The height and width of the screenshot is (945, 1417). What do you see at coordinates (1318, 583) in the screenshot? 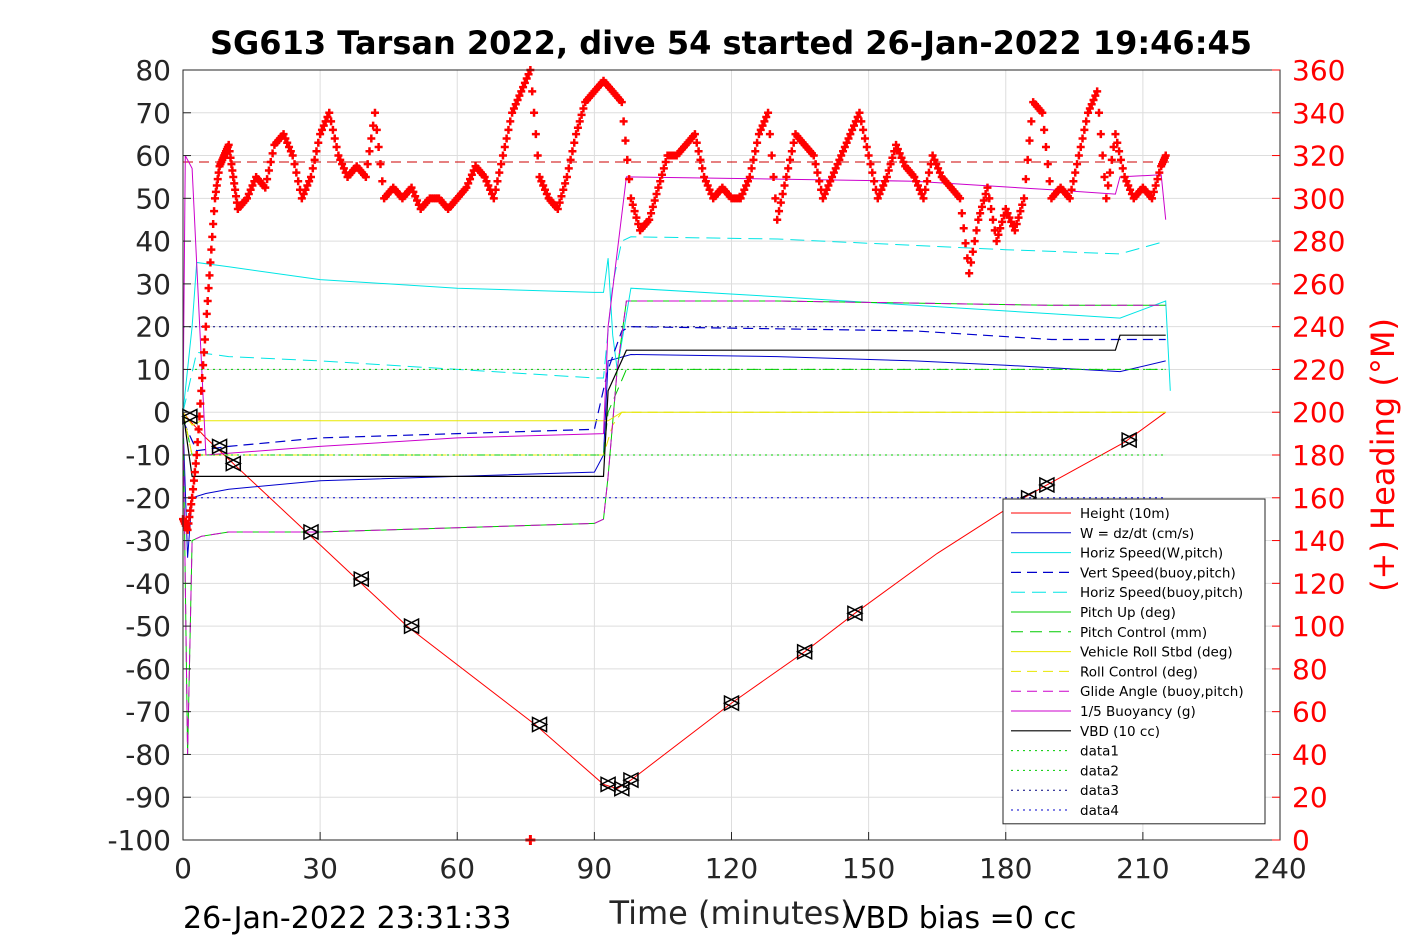
I see `right-y-tick-label: 120` at bounding box center [1318, 583].